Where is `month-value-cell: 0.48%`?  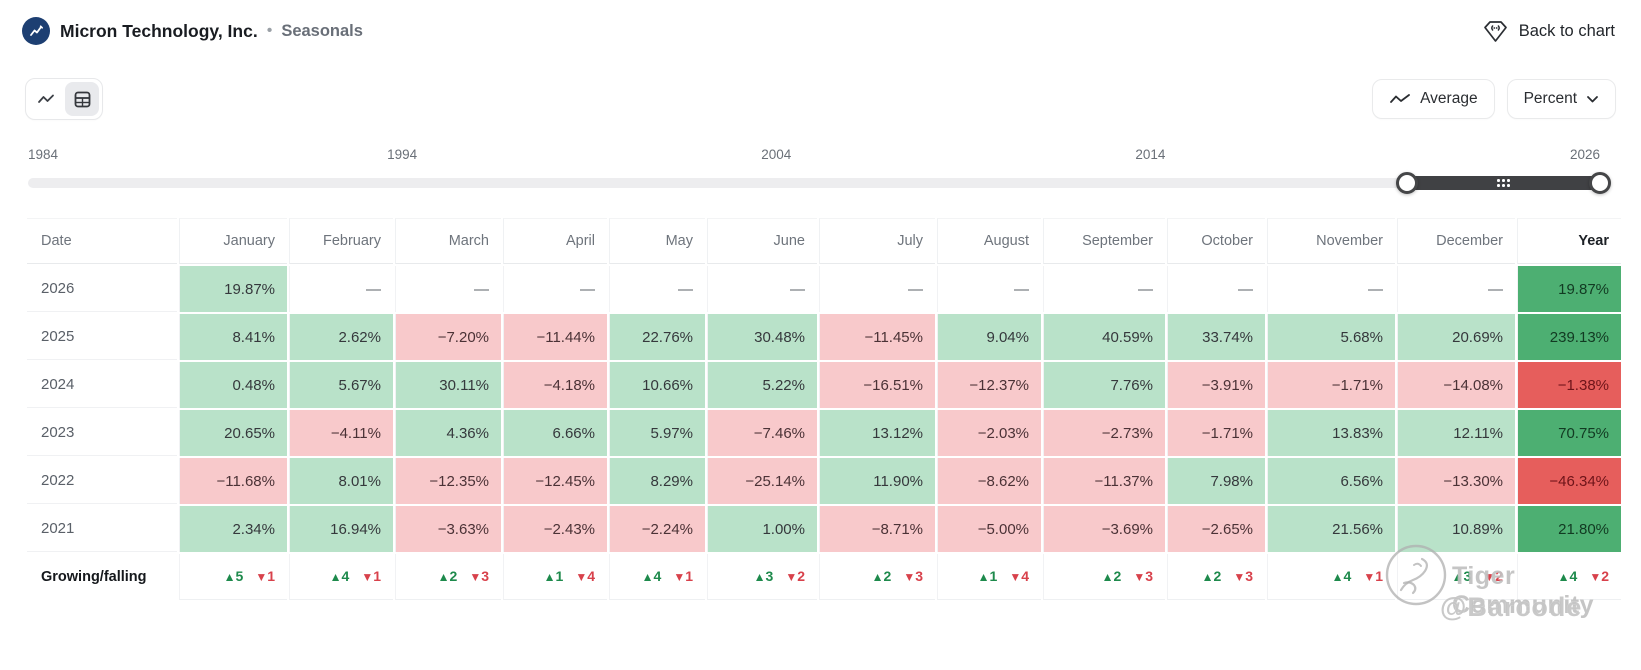 month-value-cell: 0.48% is located at coordinates (233, 385).